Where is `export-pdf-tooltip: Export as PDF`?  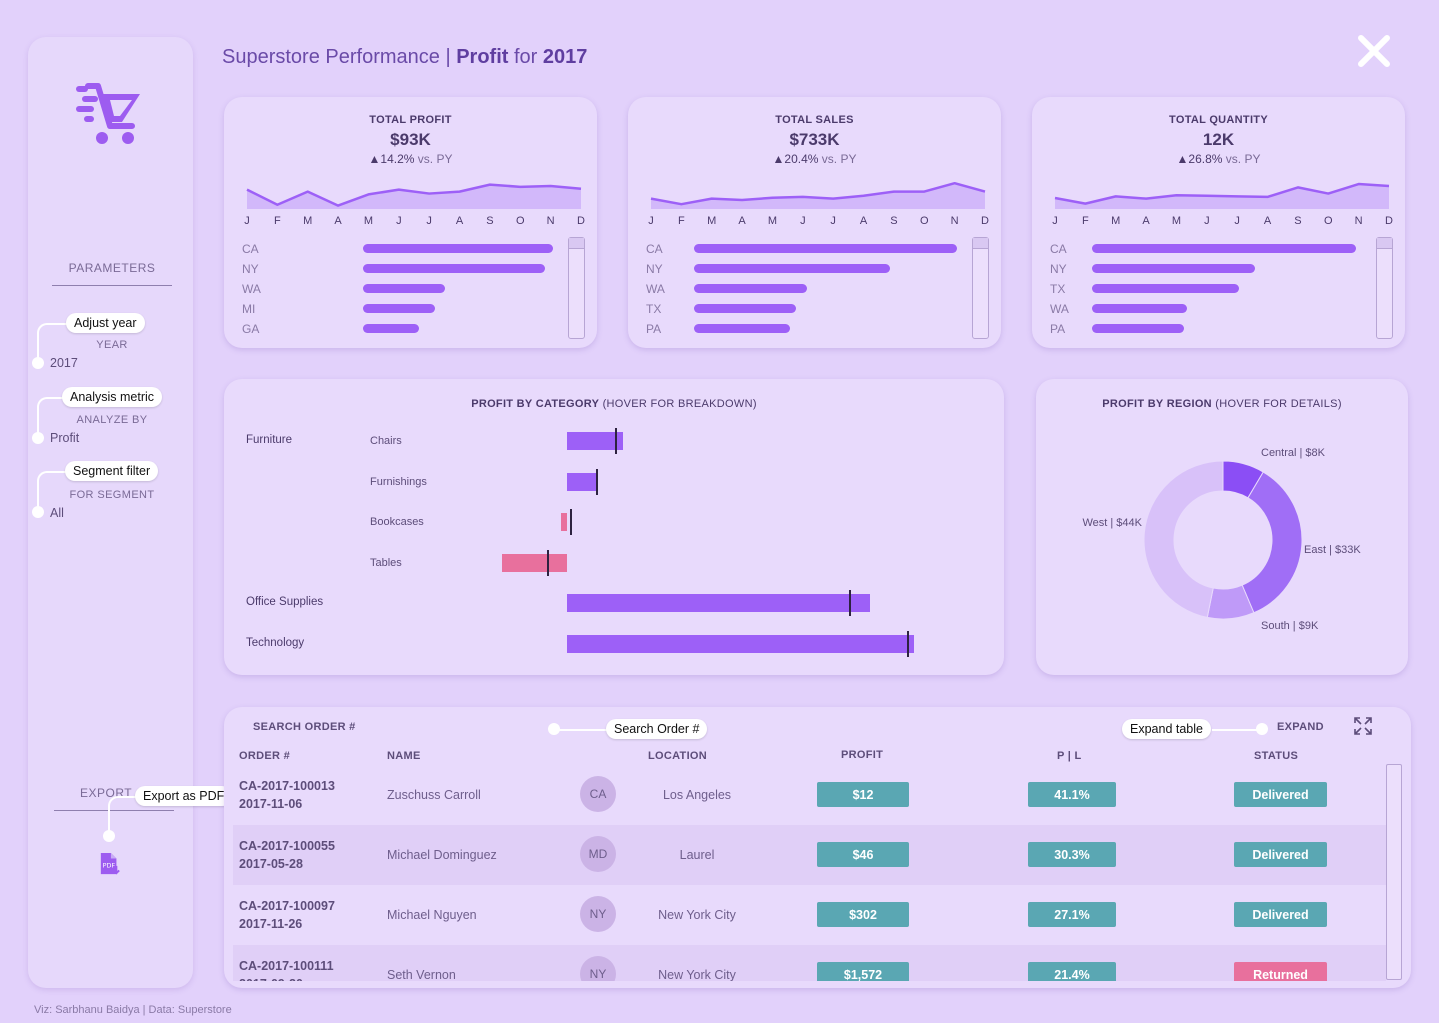
export-pdf-tooltip: Export as PDF is located at coordinates (184, 796).